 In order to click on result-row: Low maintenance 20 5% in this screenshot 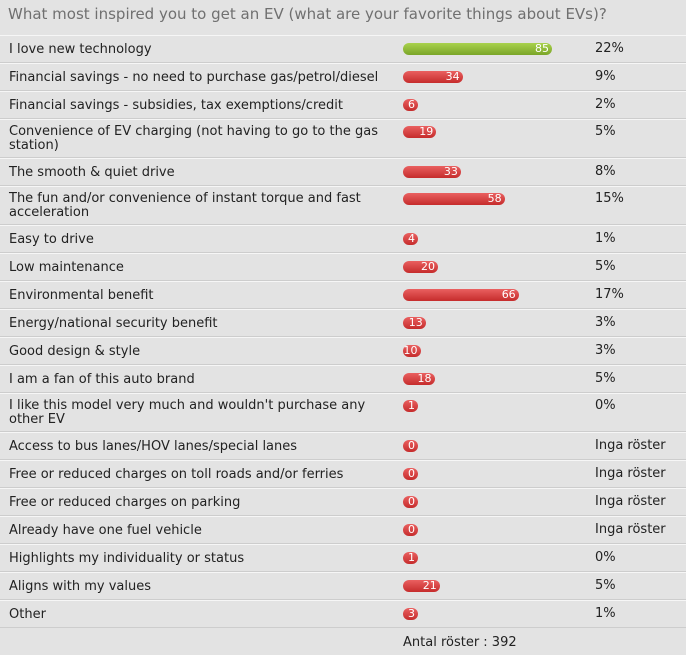, I will do `click(343, 267)`.